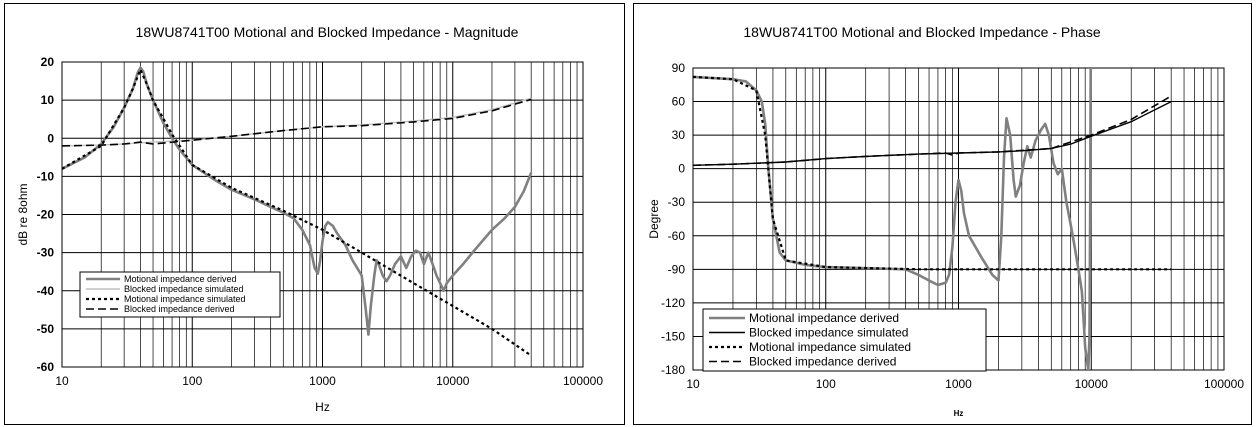 Image resolution: width=1256 pixels, height=427 pixels. What do you see at coordinates (679, 135) in the screenshot?
I see `y-tick-label: 30` at bounding box center [679, 135].